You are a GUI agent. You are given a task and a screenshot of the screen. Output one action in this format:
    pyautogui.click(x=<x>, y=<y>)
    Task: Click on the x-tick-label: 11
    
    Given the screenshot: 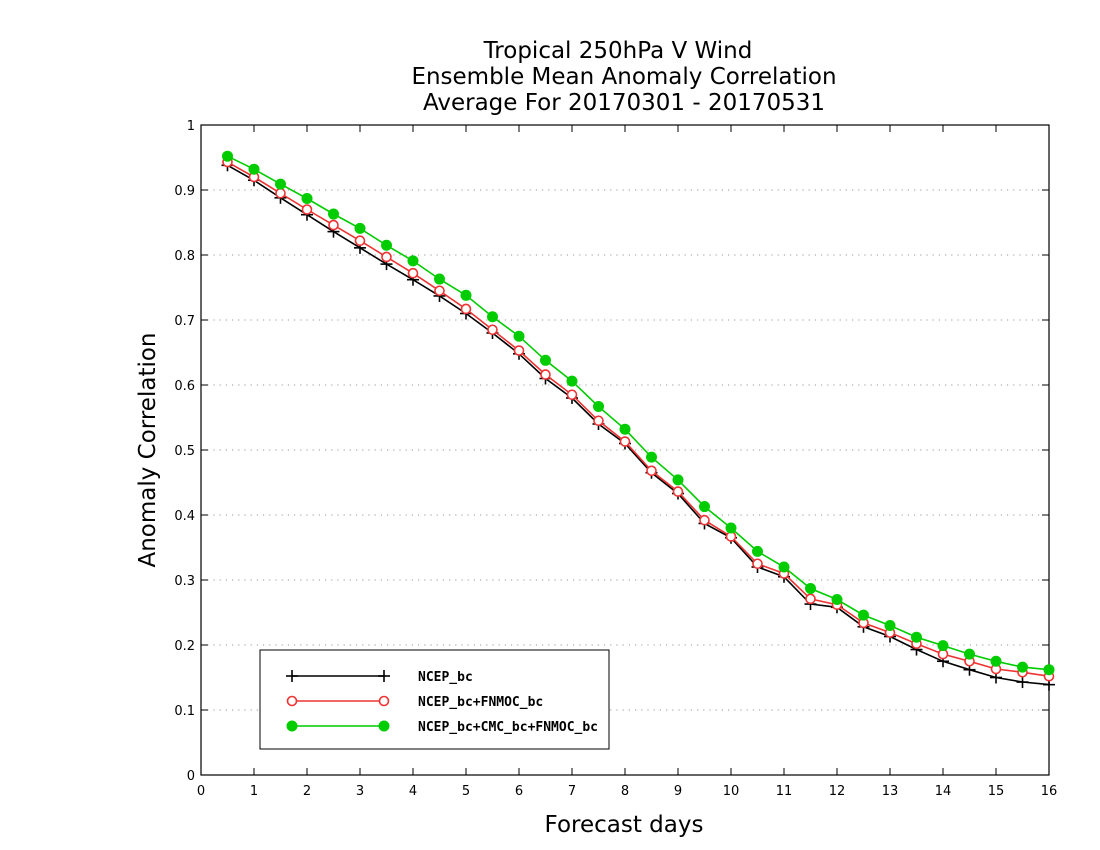 What is the action you would take?
    pyautogui.click(x=784, y=791)
    